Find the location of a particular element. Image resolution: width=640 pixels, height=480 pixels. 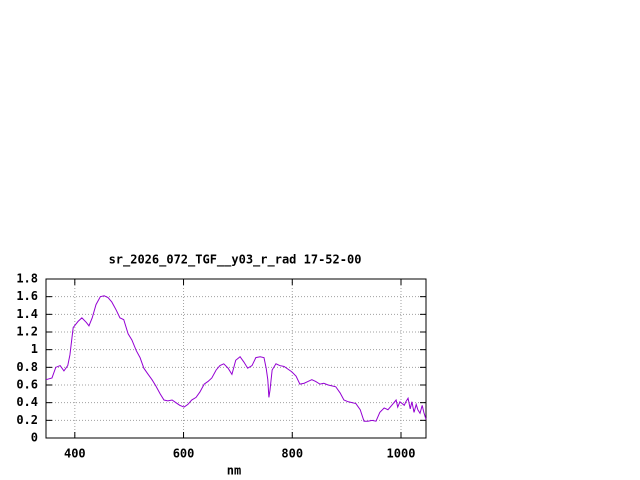

y-tick-label: 0.8 is located at coordinates (27, 367).